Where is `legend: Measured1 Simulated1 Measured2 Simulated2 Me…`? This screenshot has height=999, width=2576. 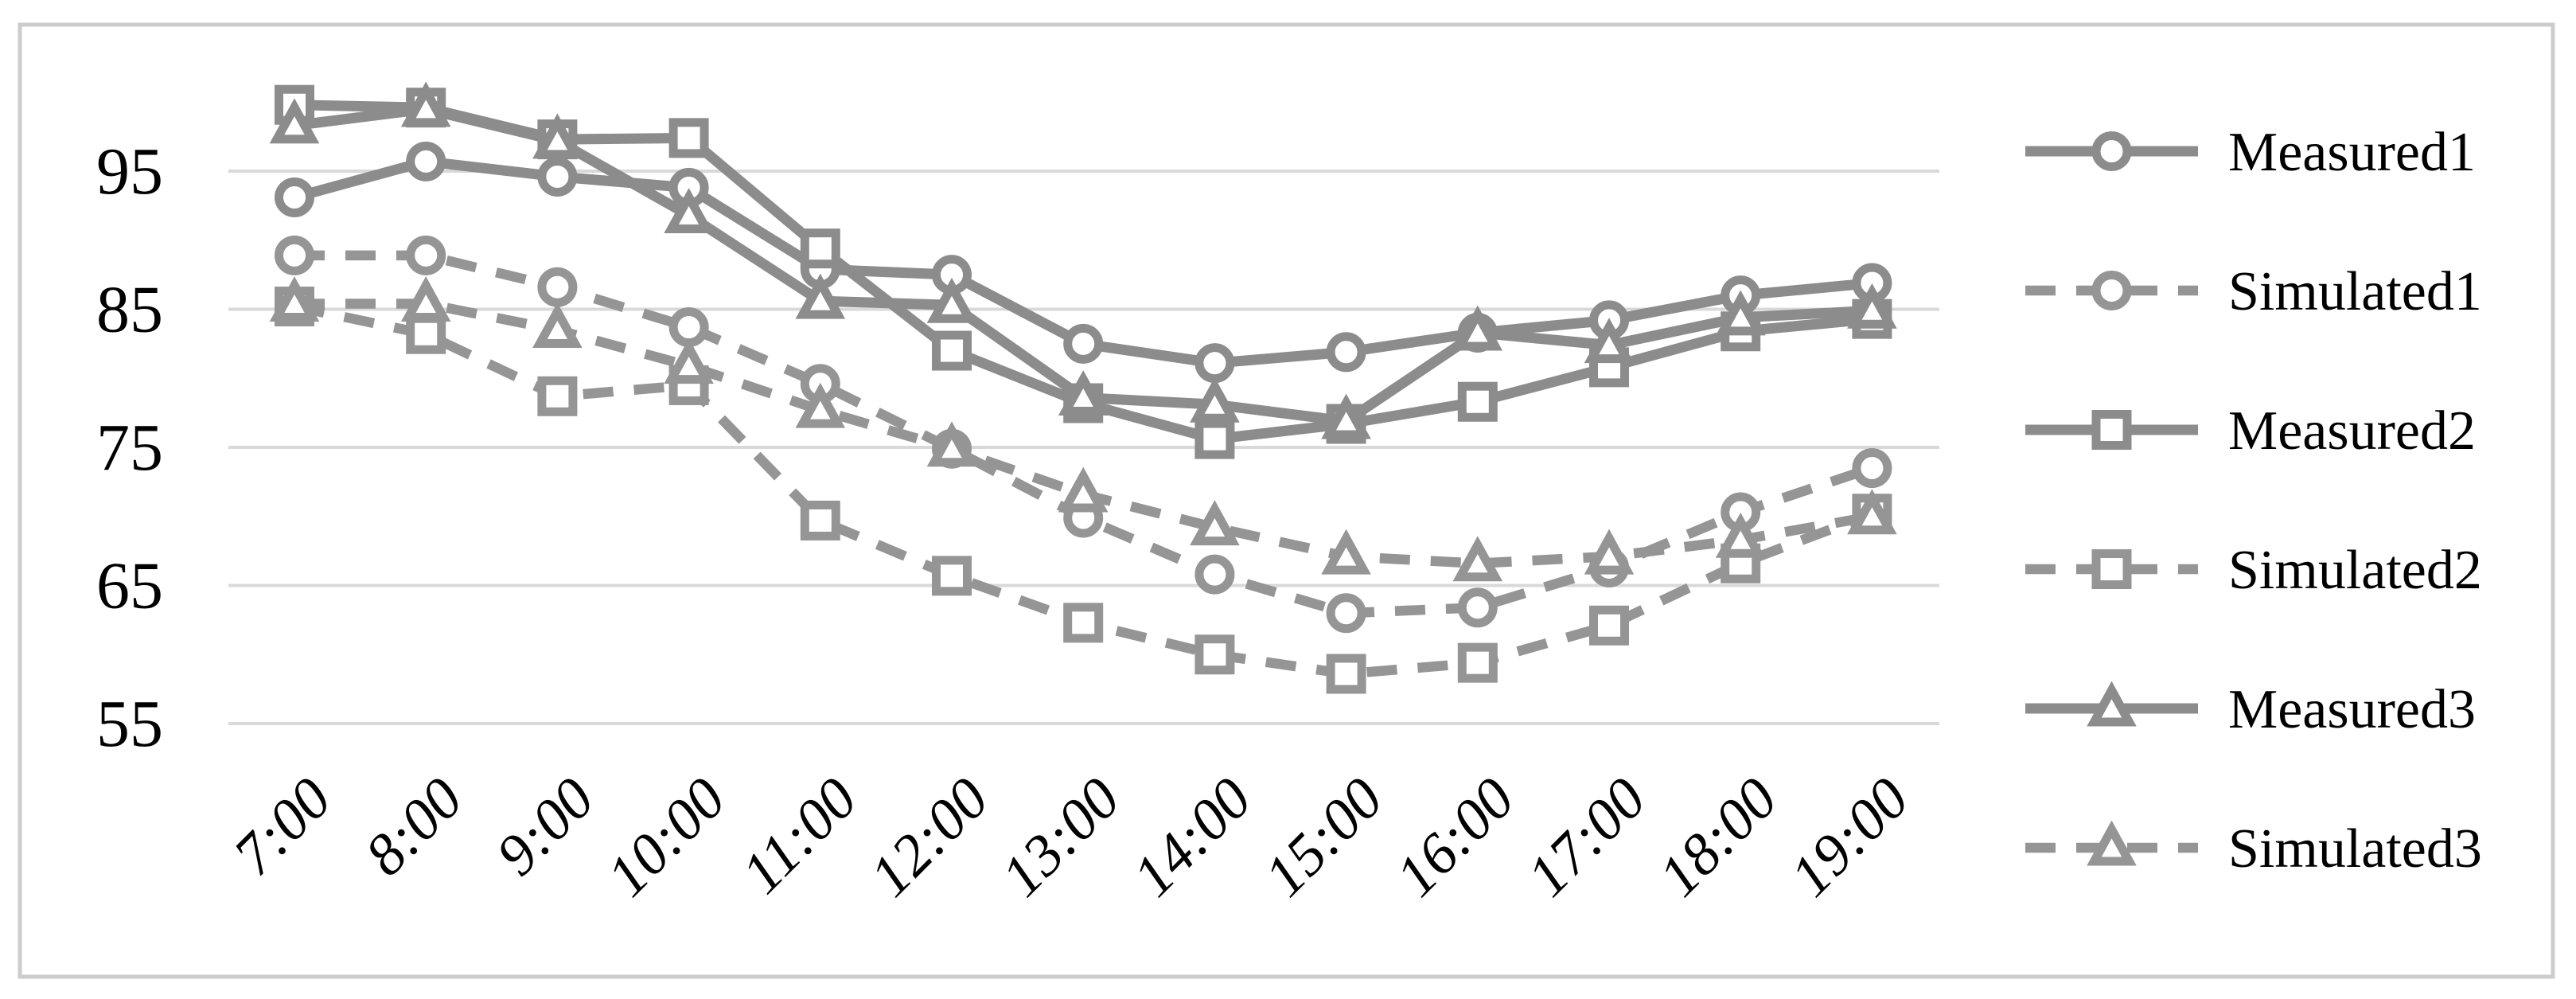
legend: Measured1 Simulated1 Measured2 Simulated2 Me… is located at coordinates (2253, 501).